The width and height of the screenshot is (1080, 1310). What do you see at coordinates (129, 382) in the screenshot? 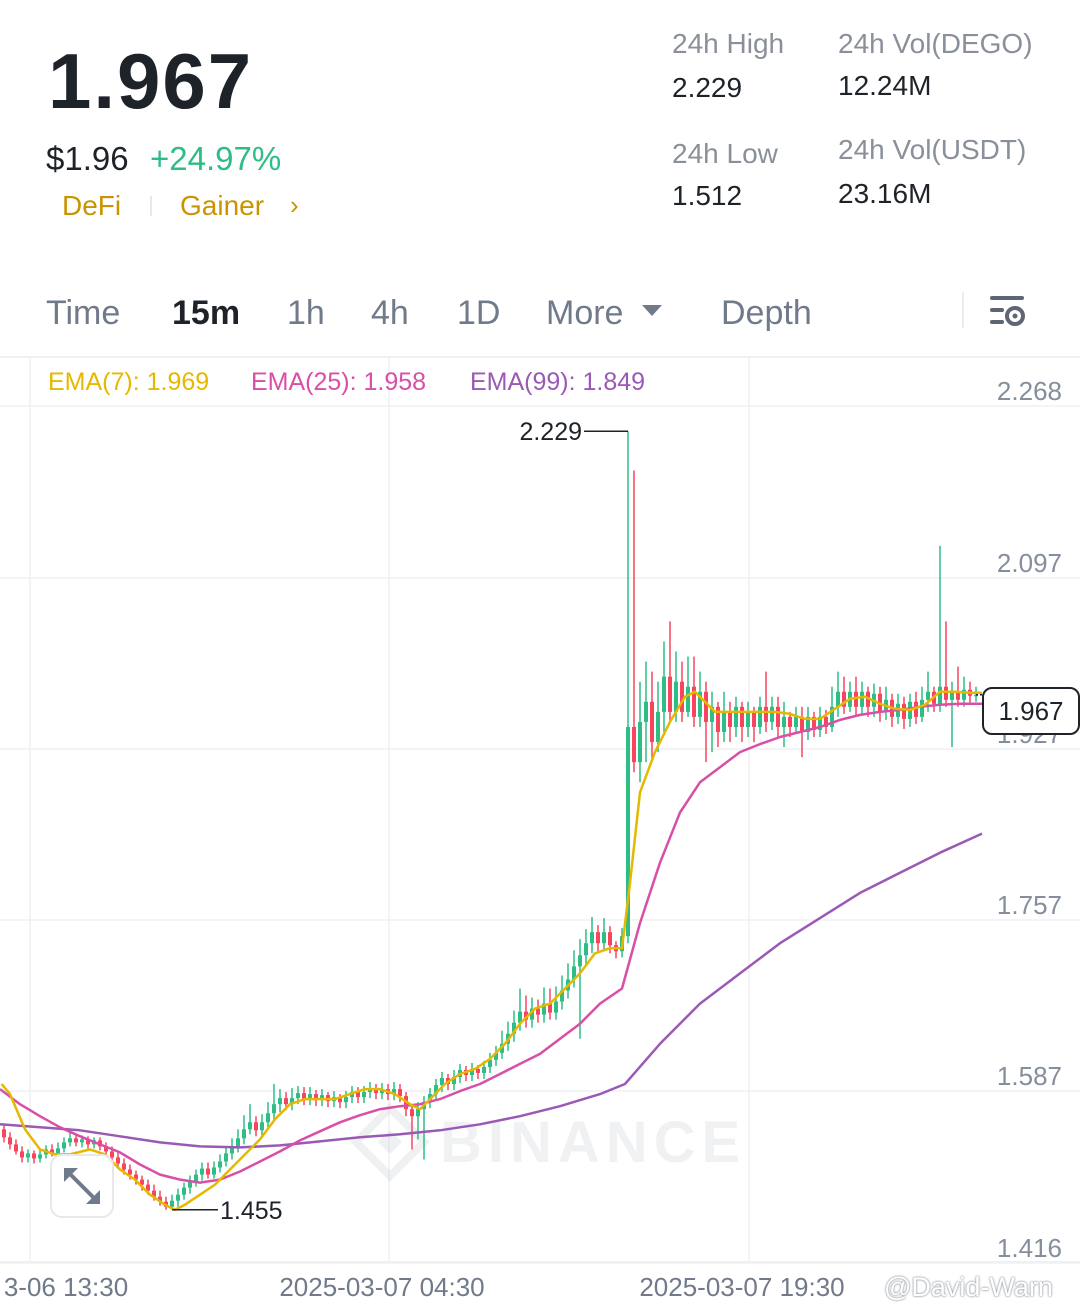
I see `legend-ema7: EMA(7): 1.969` at bounding box center [129, 382].